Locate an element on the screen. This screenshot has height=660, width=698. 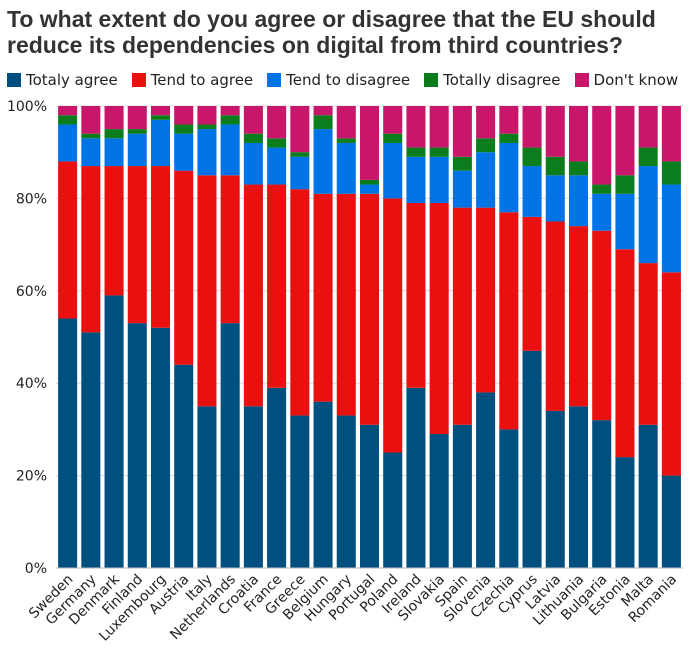
bar-tend-to-disagree-croatia is located at coordinates (253, 163).